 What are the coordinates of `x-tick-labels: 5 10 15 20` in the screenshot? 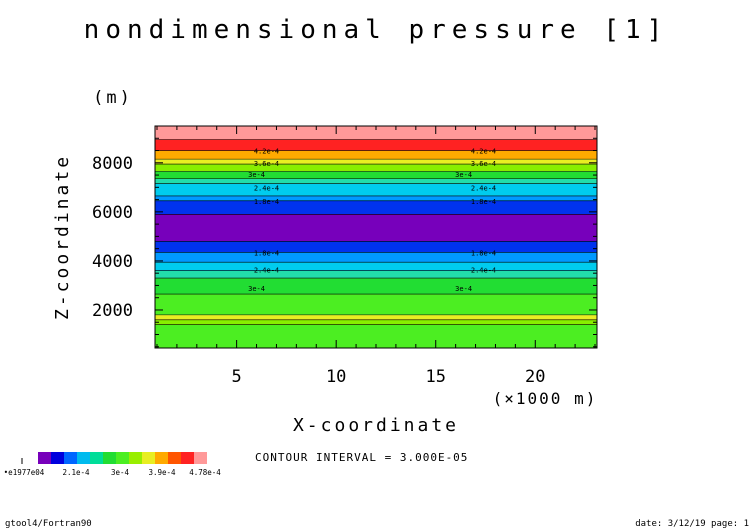 It's located at (389, 377).